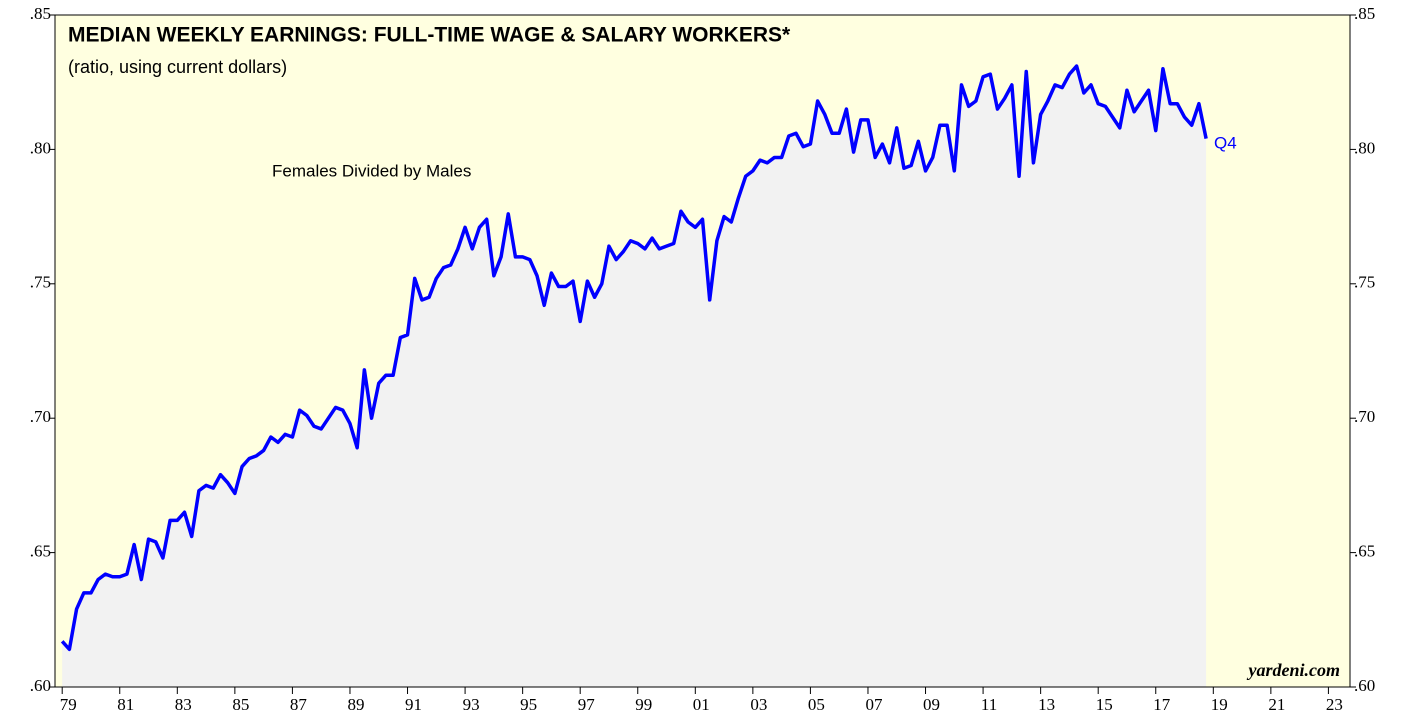 This screenshot has height=717, width=1417. What do you see at coordinates (40, 685) in the screenshot?
I see `y-tick-label: .60` at bounding box center [40, 685].